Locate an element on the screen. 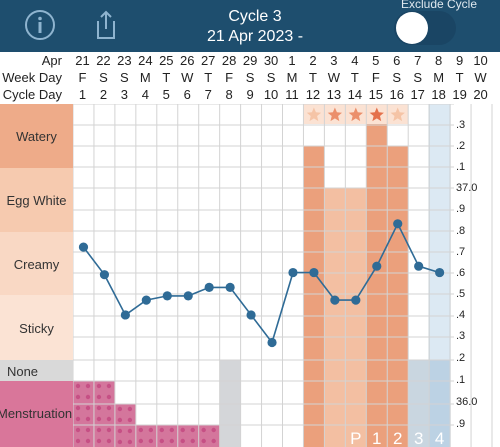 The width and height of the screenshot is (500, 447). cycle-day-cell: 9 is located at coordinates (250, 94).